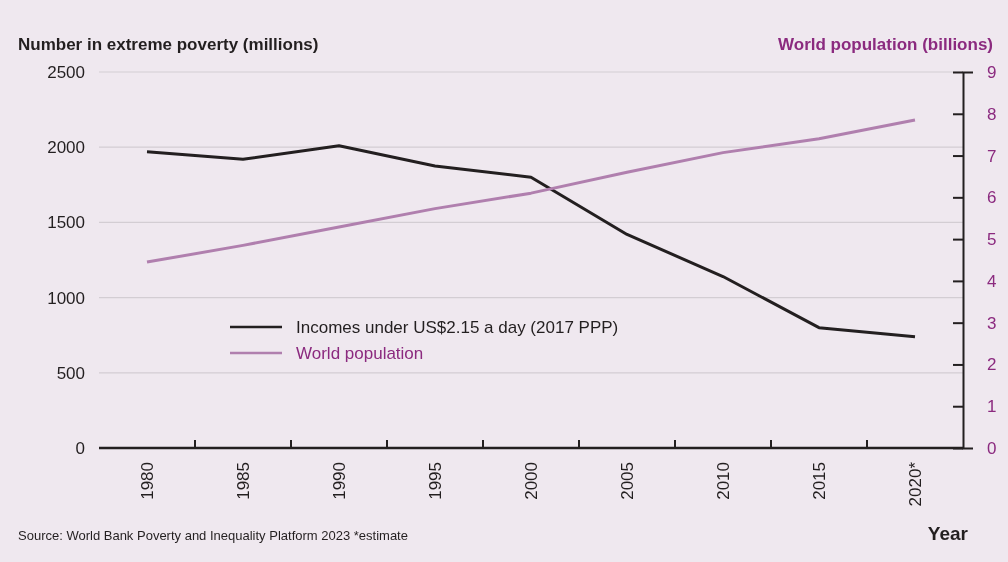  Describe the element at coordinates (66, 148) in the screenshot. I see `y-tick-label: 2000` at that location.